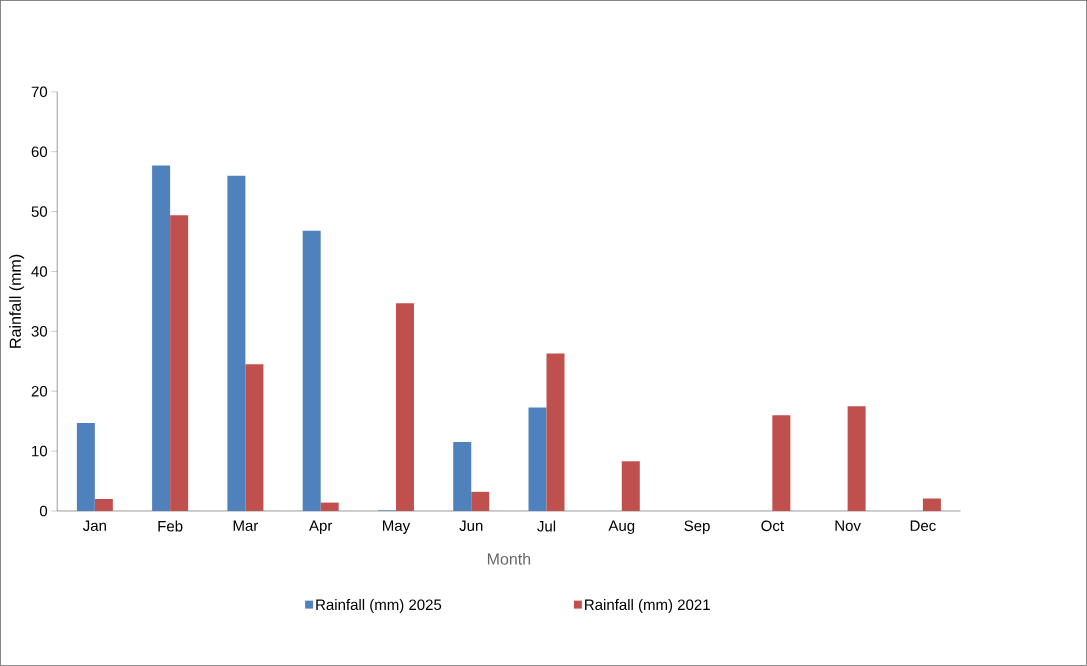  I want to click on y-tick-label: 70, so click(39, 92).